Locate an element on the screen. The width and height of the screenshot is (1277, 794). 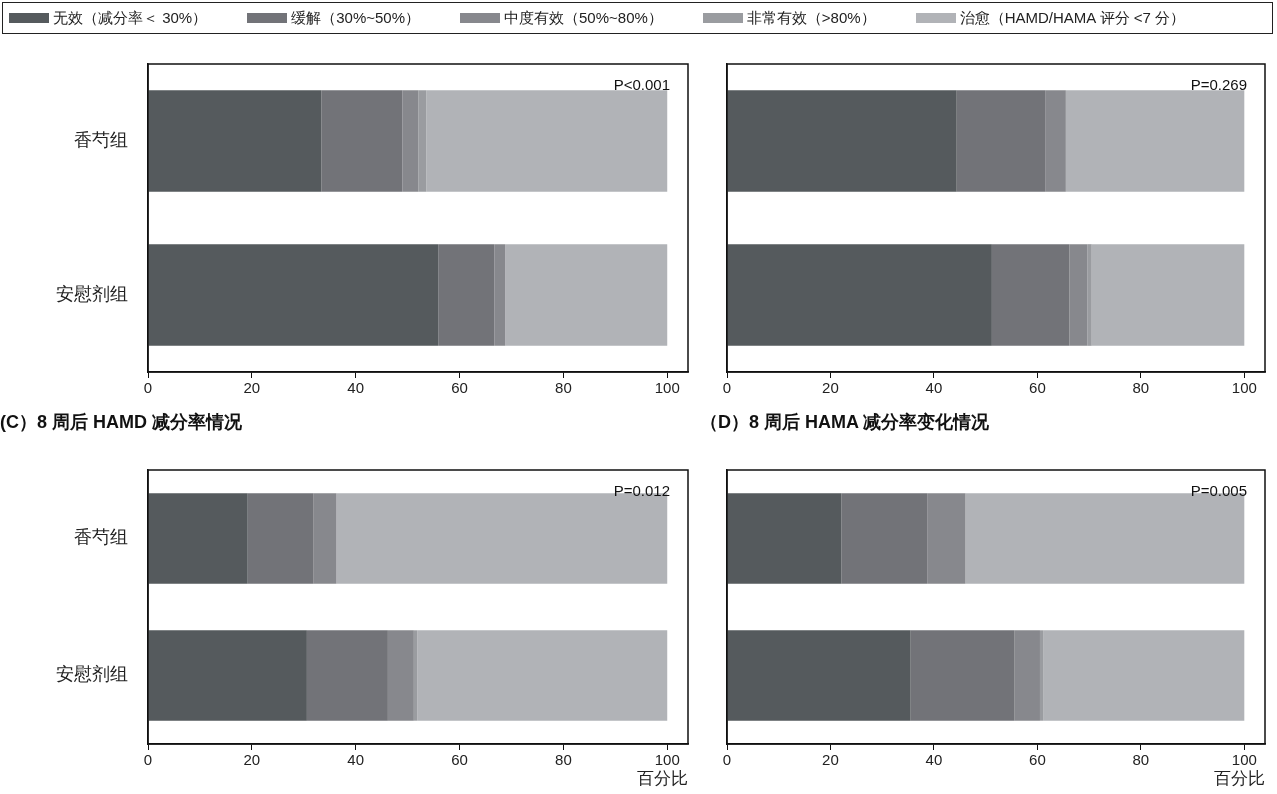
legend-label: 中度有效（50%~80%） is located at coordinates (583, 18).